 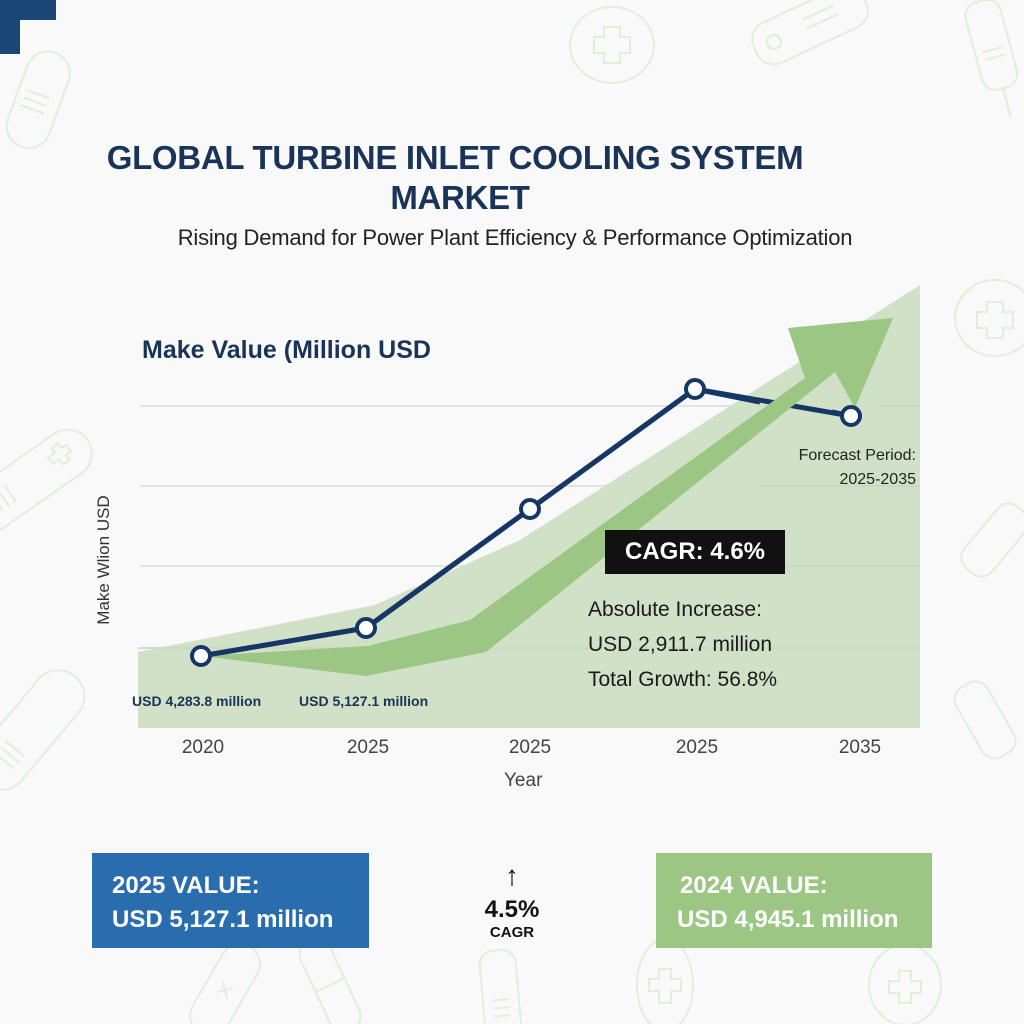 What do you see at coordinates (788, 919) in the screenshot?
I see `card-value: USD 4,945.1 million` at bounding box center [788, 919].